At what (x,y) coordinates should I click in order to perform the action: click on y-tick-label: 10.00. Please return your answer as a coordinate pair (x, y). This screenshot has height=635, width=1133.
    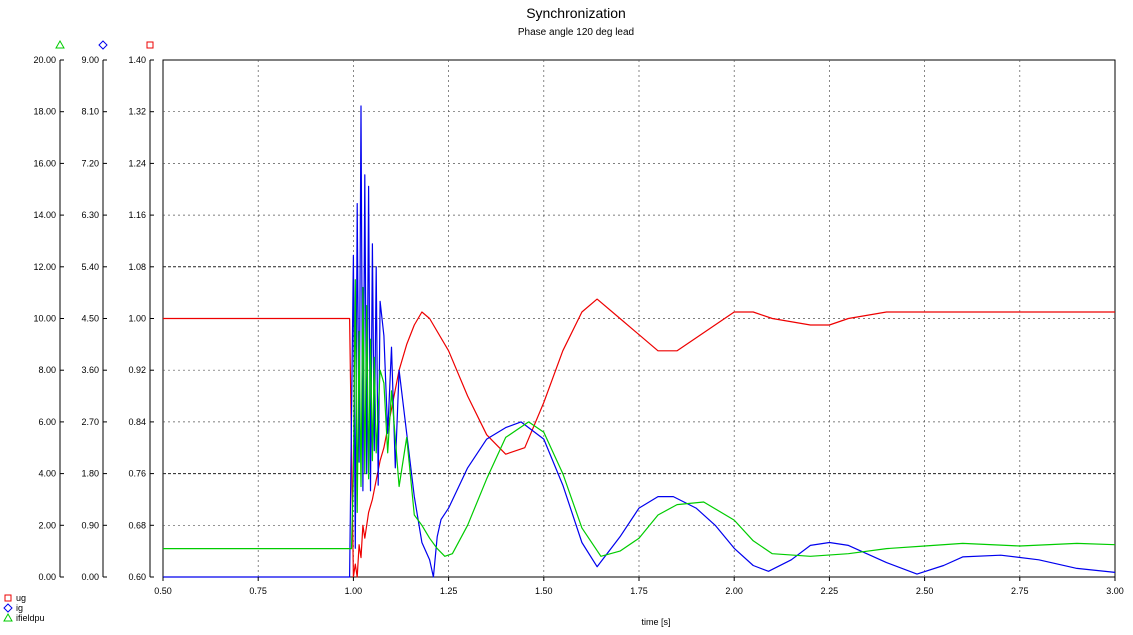
    Looking at the image, I should click on (44, 319).